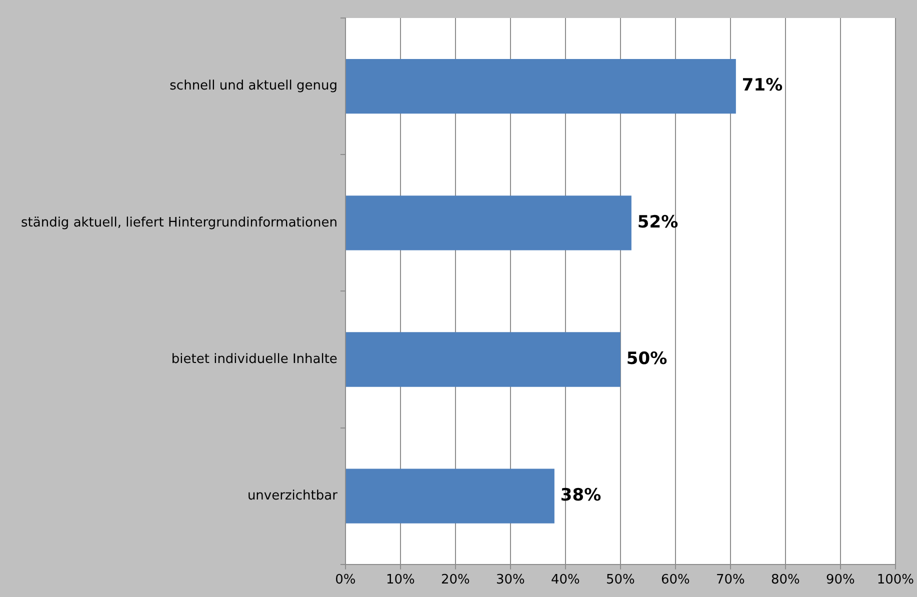 Image resolution: width=917 pixels, height=597 pixels. I want to click on x-tick-label: 90%, so click(840, 580).